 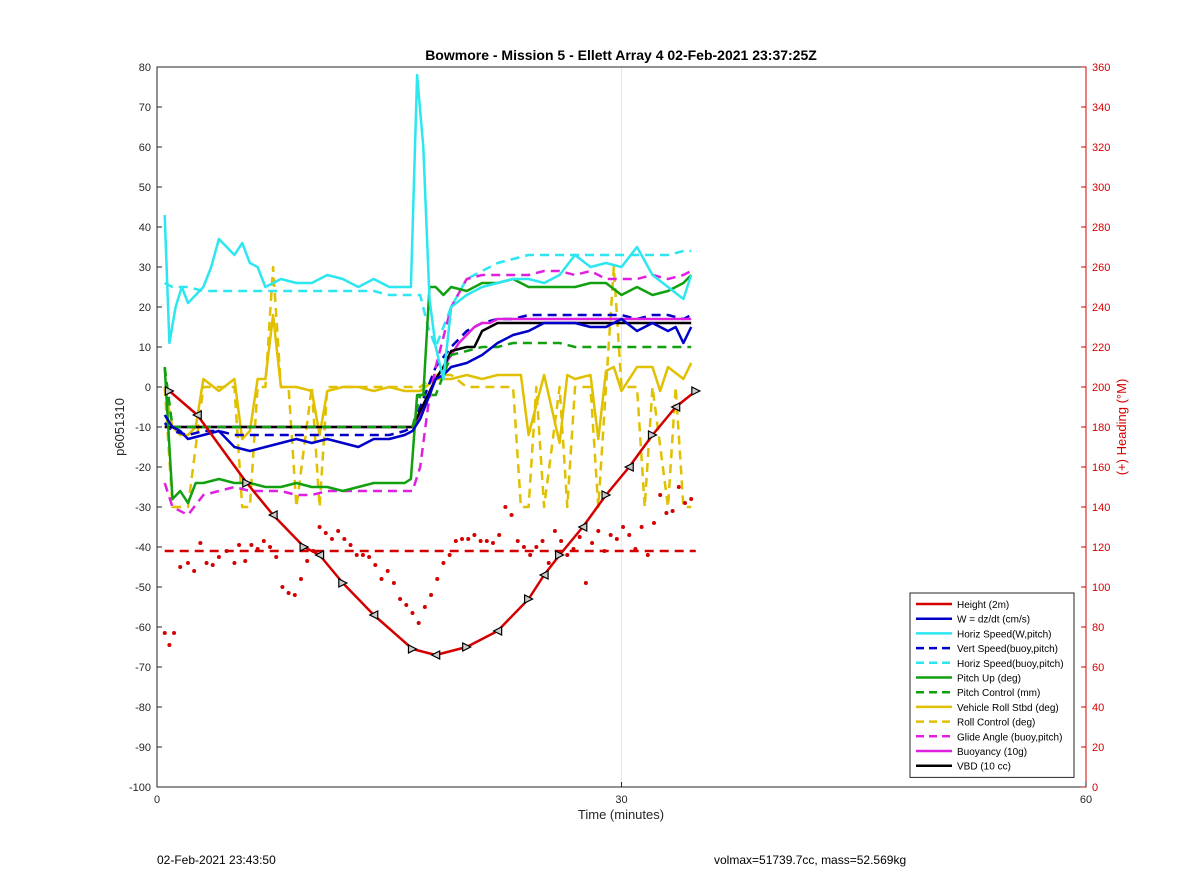 I want to click on y-tick-label: 80, so click(x=145, y=68).